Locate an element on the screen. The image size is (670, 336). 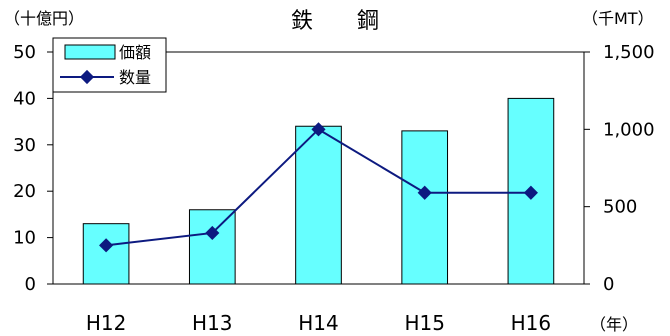
left-tick-label: 20 is located at coordinates (24, 191).